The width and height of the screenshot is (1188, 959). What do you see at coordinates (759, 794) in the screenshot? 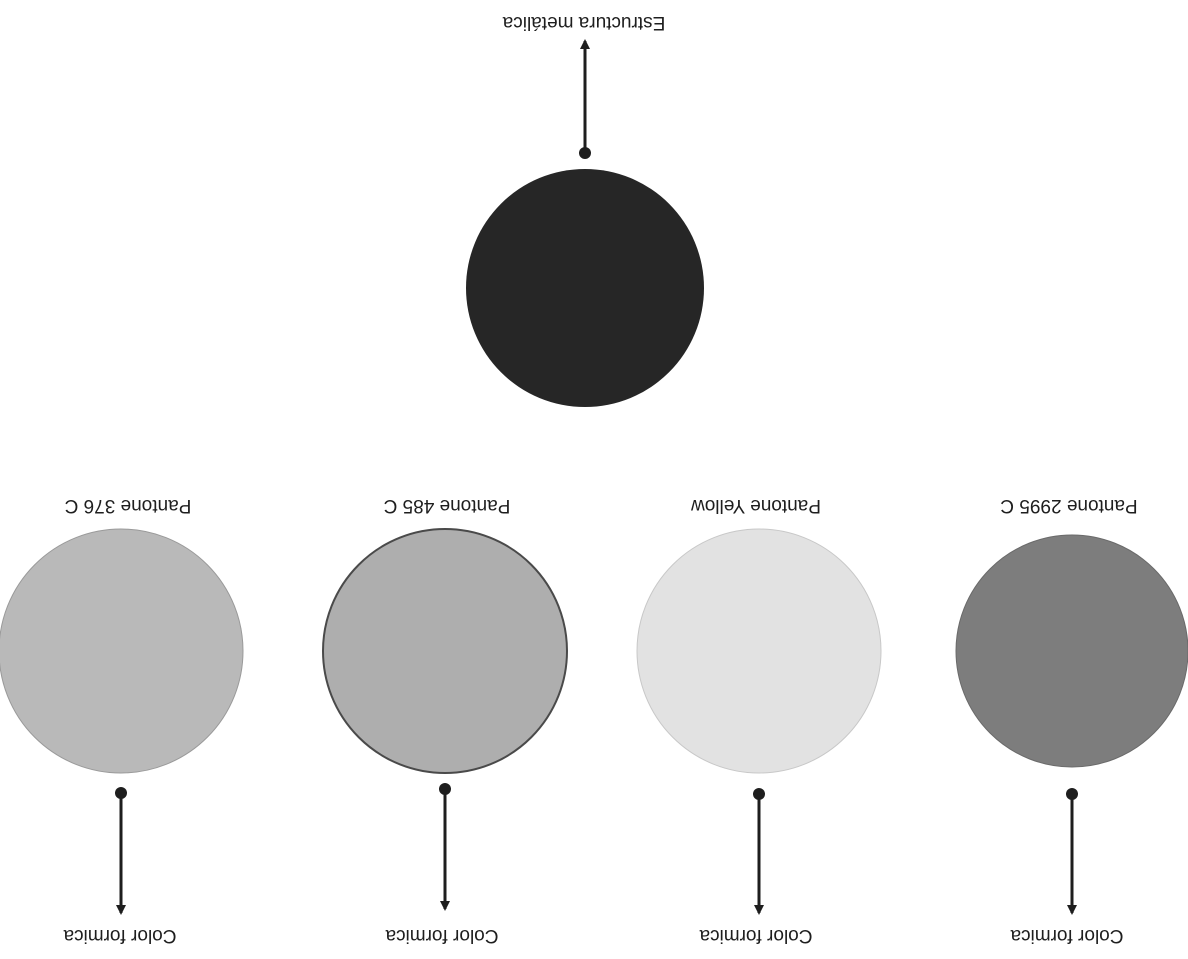
I see `swatch-arrow-dot-pantone-yellow` at bounding box center [759, 794].